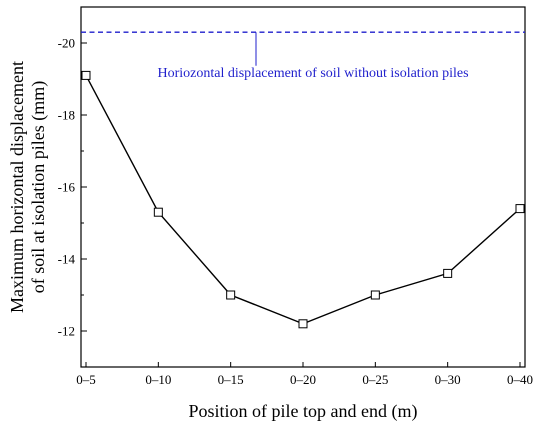  Describe the element at coordinates (17, 187) in the screenshot. I see `y-axis-title-line1: Maximum horizontal displacement` at that location.